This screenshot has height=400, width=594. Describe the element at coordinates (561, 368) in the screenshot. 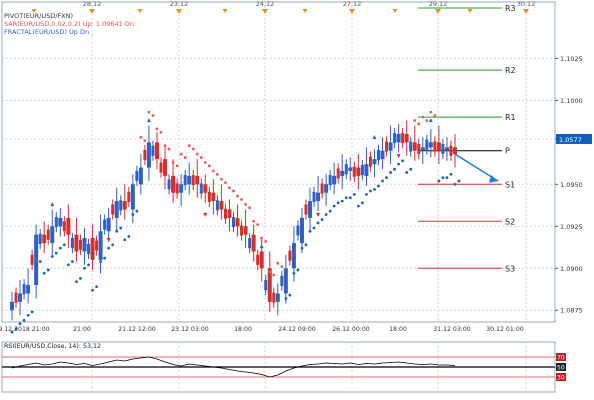

I see `rsi-level-label: 50` at that location.